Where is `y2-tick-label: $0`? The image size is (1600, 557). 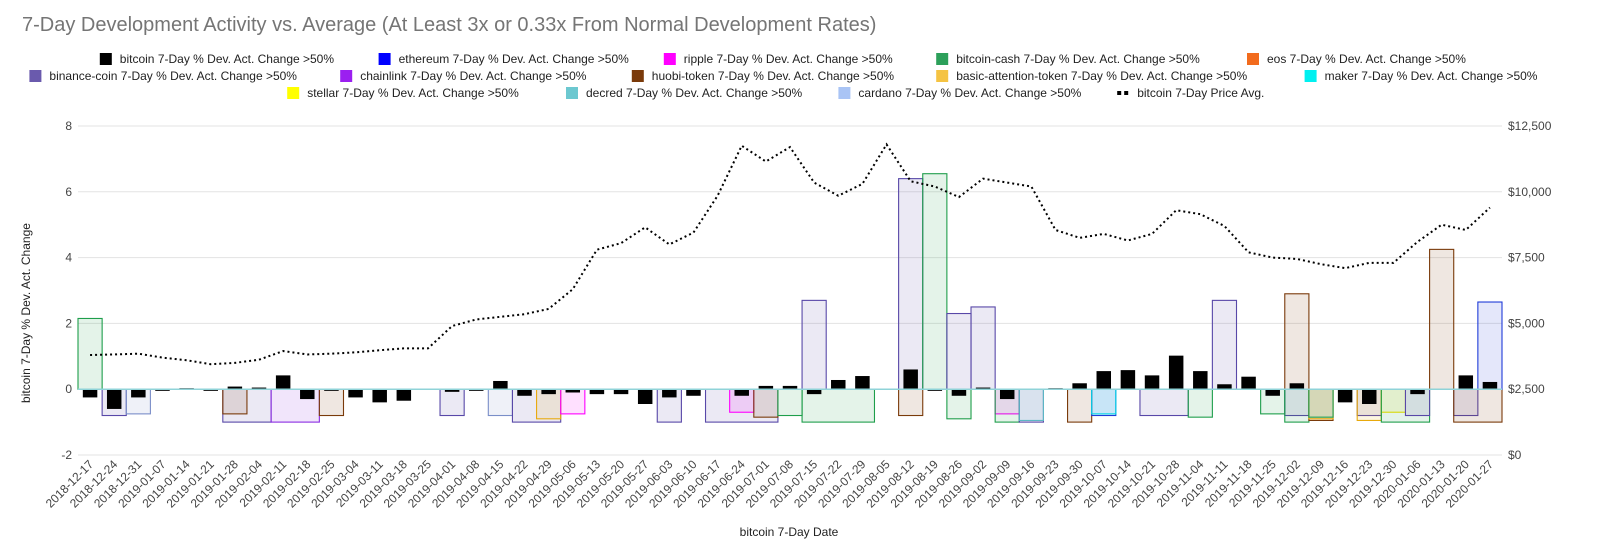
y2-tick-label: $0 is located at coordinates (1515, 455).